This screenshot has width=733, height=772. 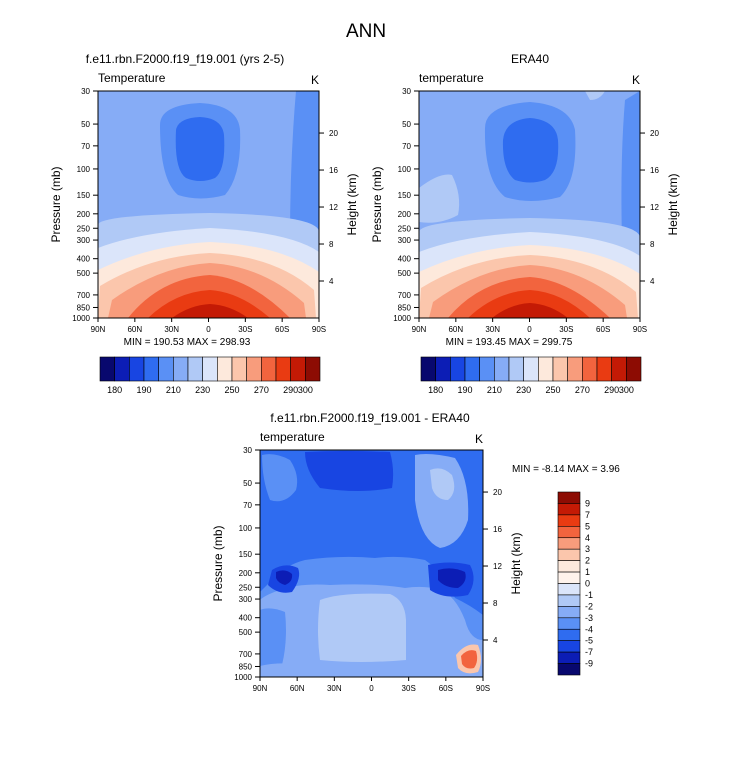 I want to click on y-tick-label: 500, so click(x=84, y=273).